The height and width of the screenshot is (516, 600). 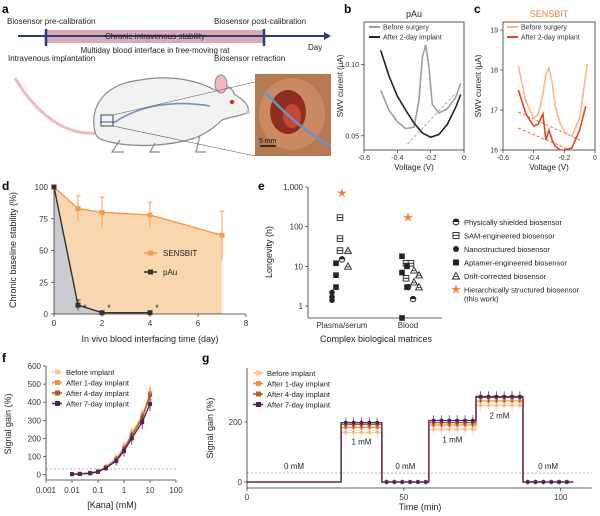 What do you see at coordinates (46, 490) in the screenshot?
I see `f-xtick-label: 0.001` at bounding box center [46, 490].